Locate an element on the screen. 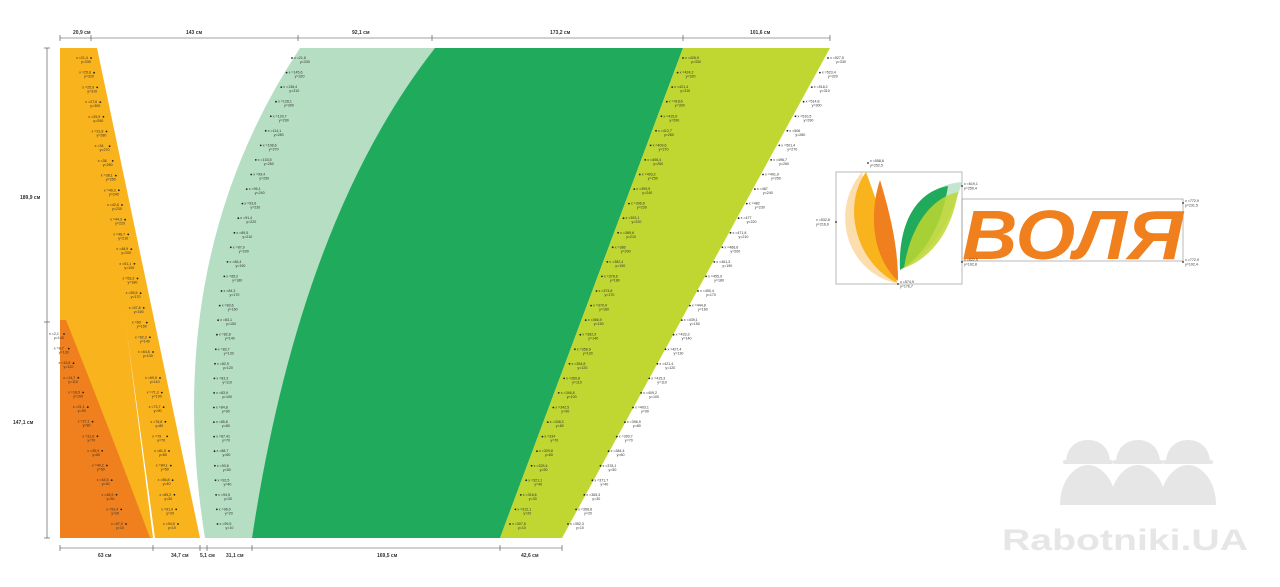 This screenshot has width=1280, height=587. marker-y-label: y=180 is located at coordinates (719, 280).